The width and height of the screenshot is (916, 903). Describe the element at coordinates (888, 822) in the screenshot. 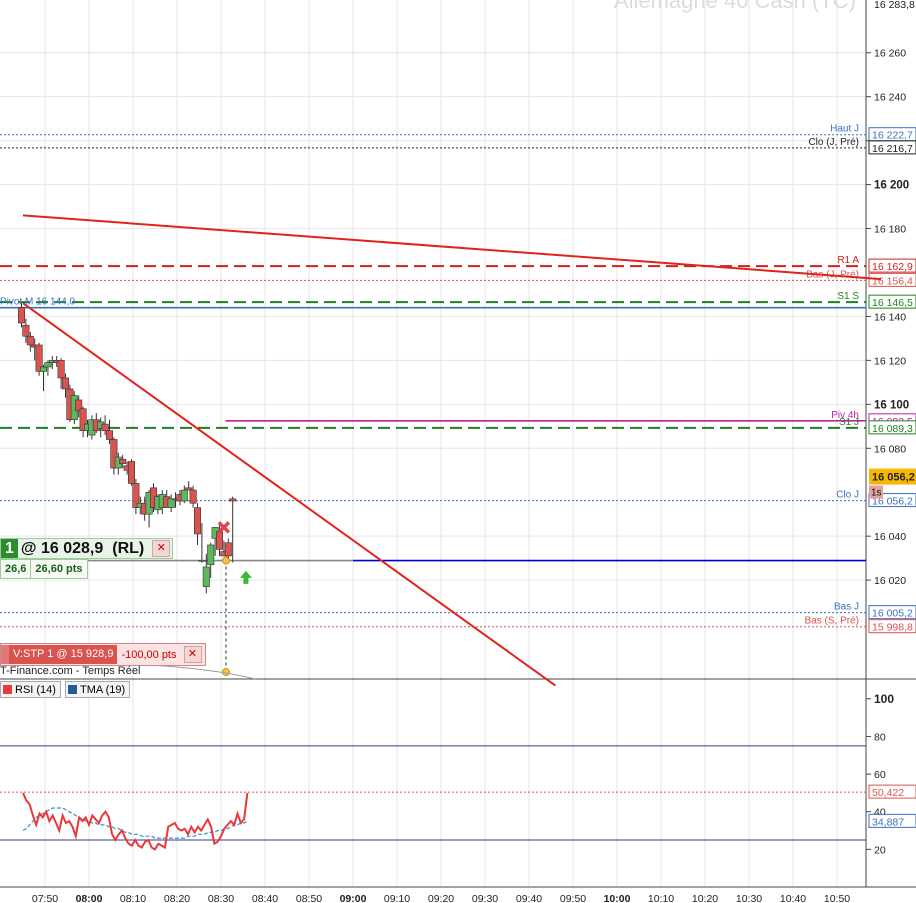

I see `rsi-value-label: 34,887` at that location.